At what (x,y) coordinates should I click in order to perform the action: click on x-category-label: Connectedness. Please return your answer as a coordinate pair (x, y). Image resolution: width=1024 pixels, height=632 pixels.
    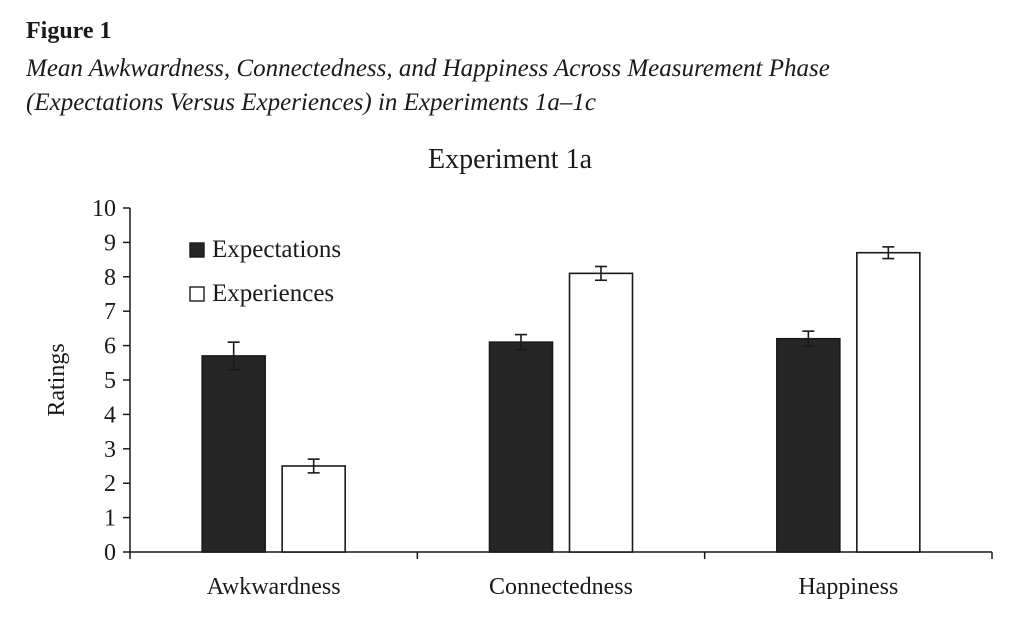
    Looking at the image, I should click on (561, 587).